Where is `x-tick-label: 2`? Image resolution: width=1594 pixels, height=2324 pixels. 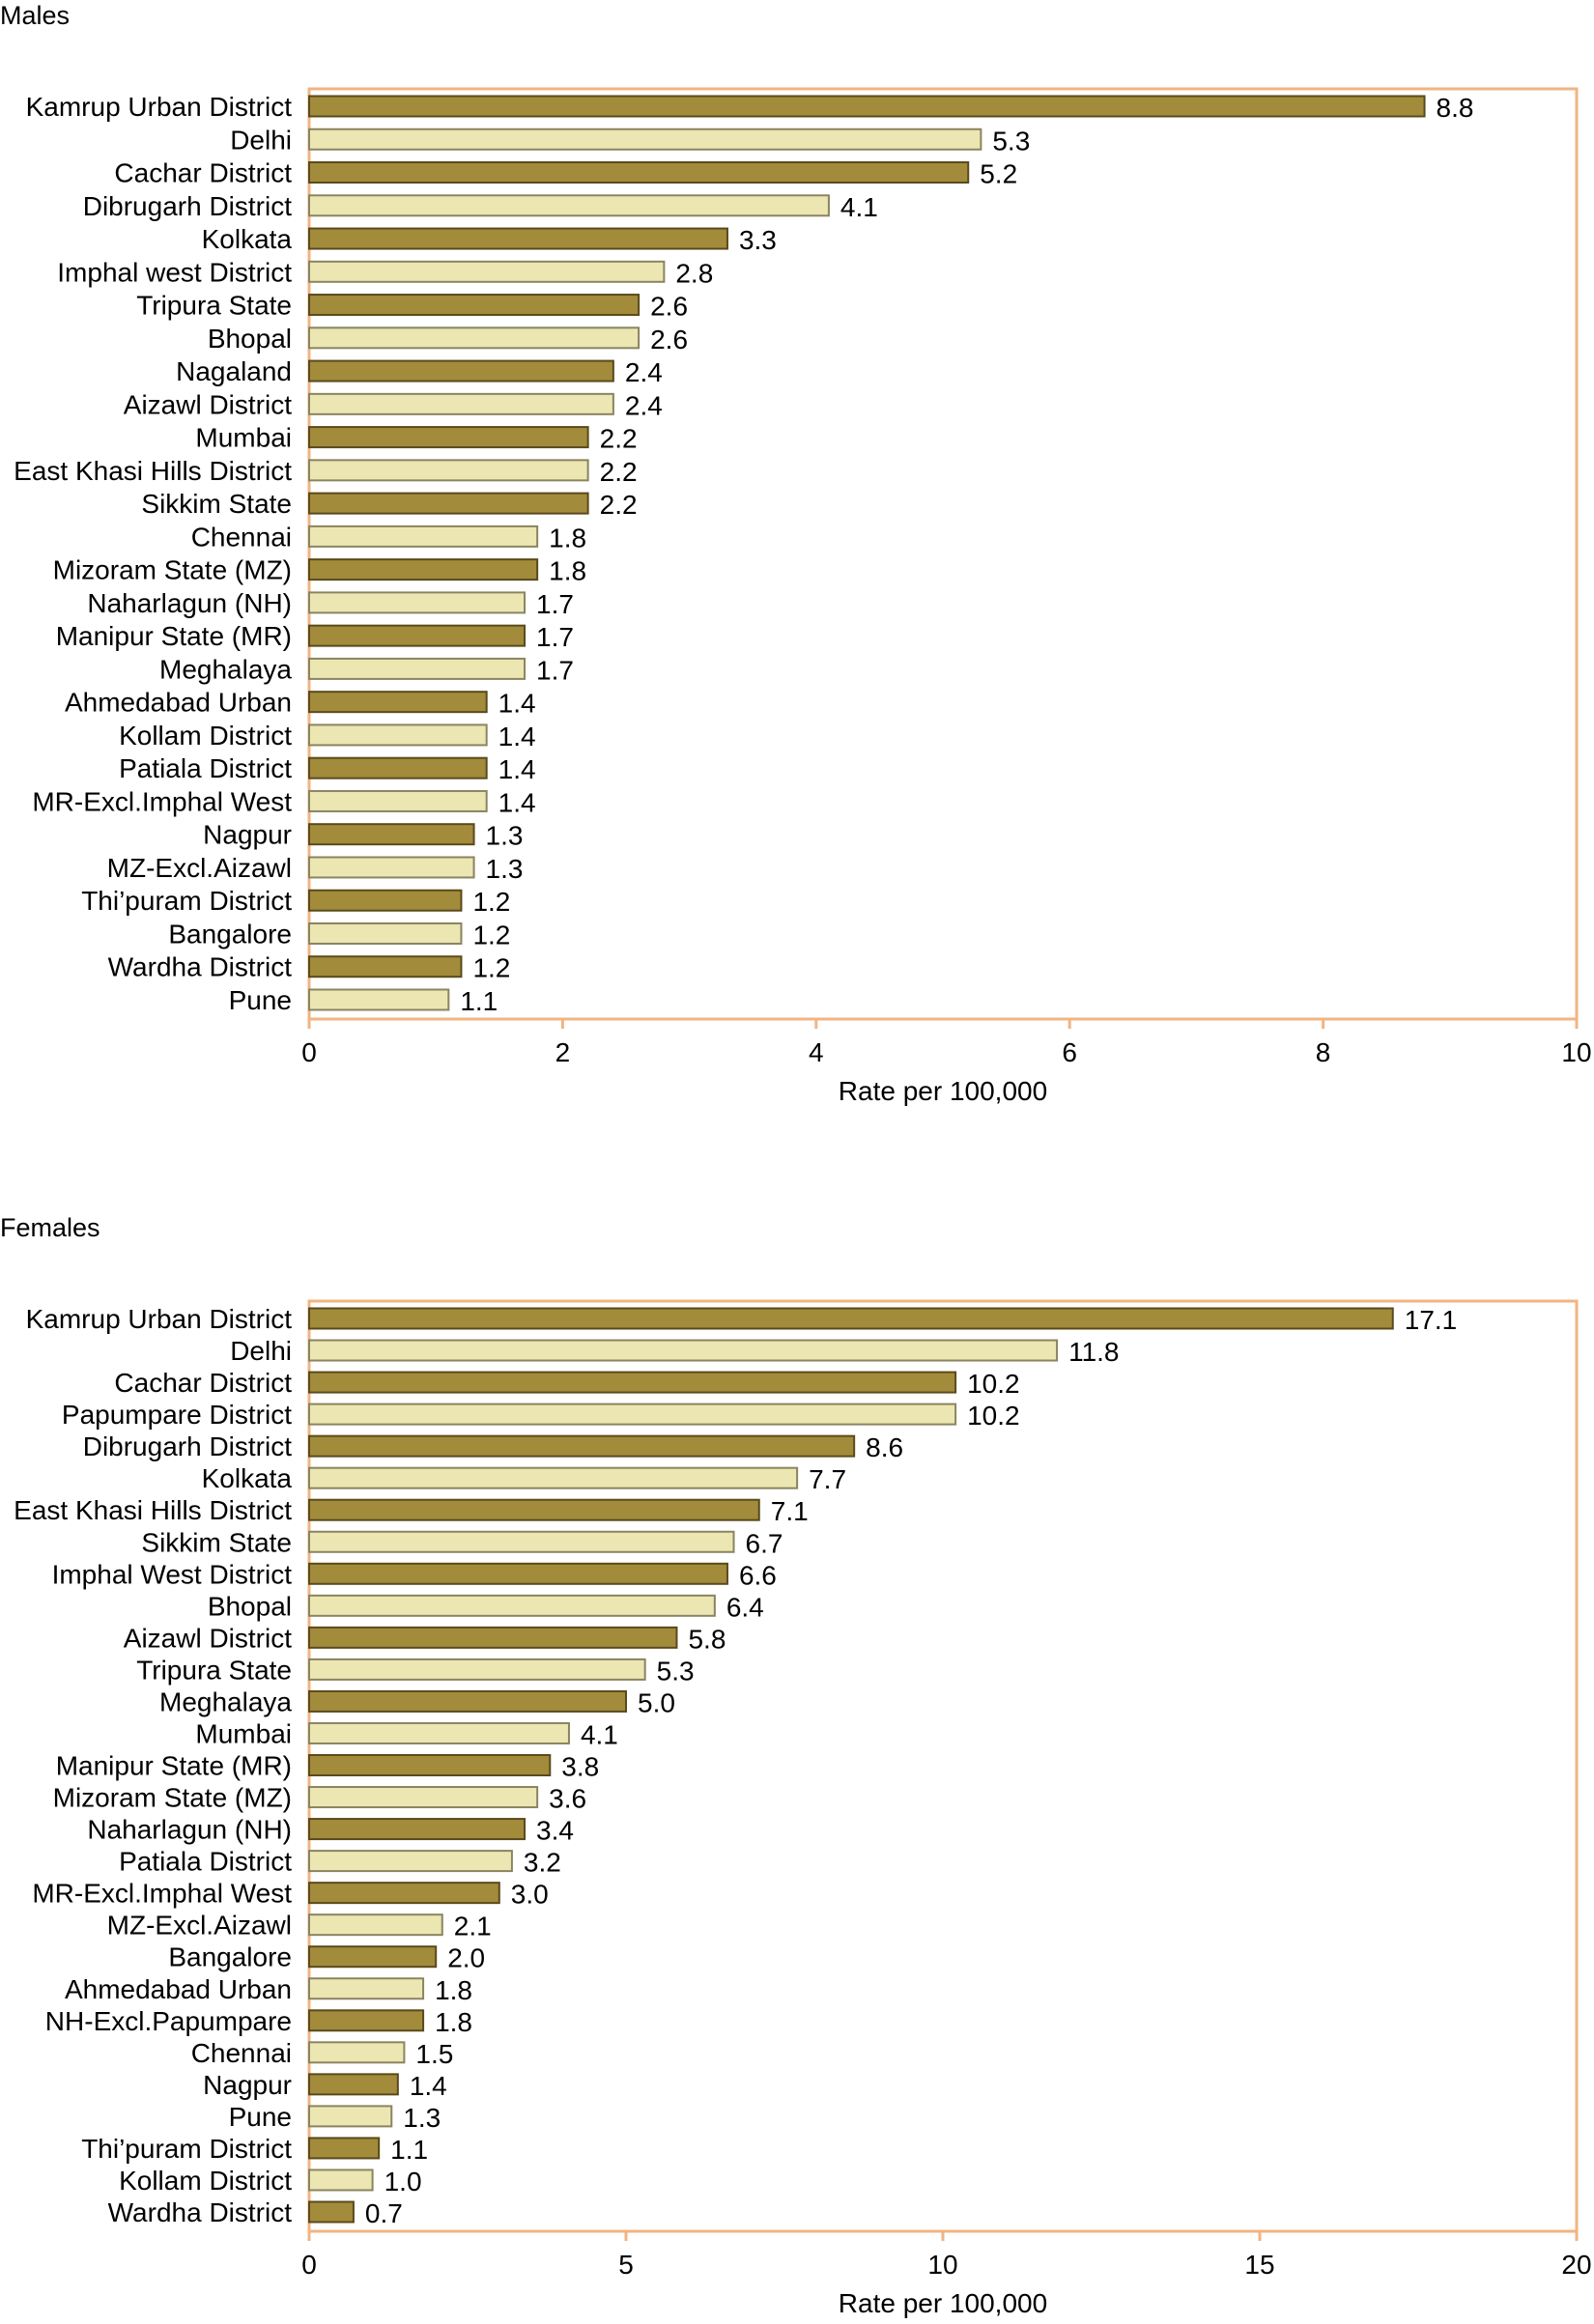
x-tick-label: 2 is located at coordinates (563, 1052).